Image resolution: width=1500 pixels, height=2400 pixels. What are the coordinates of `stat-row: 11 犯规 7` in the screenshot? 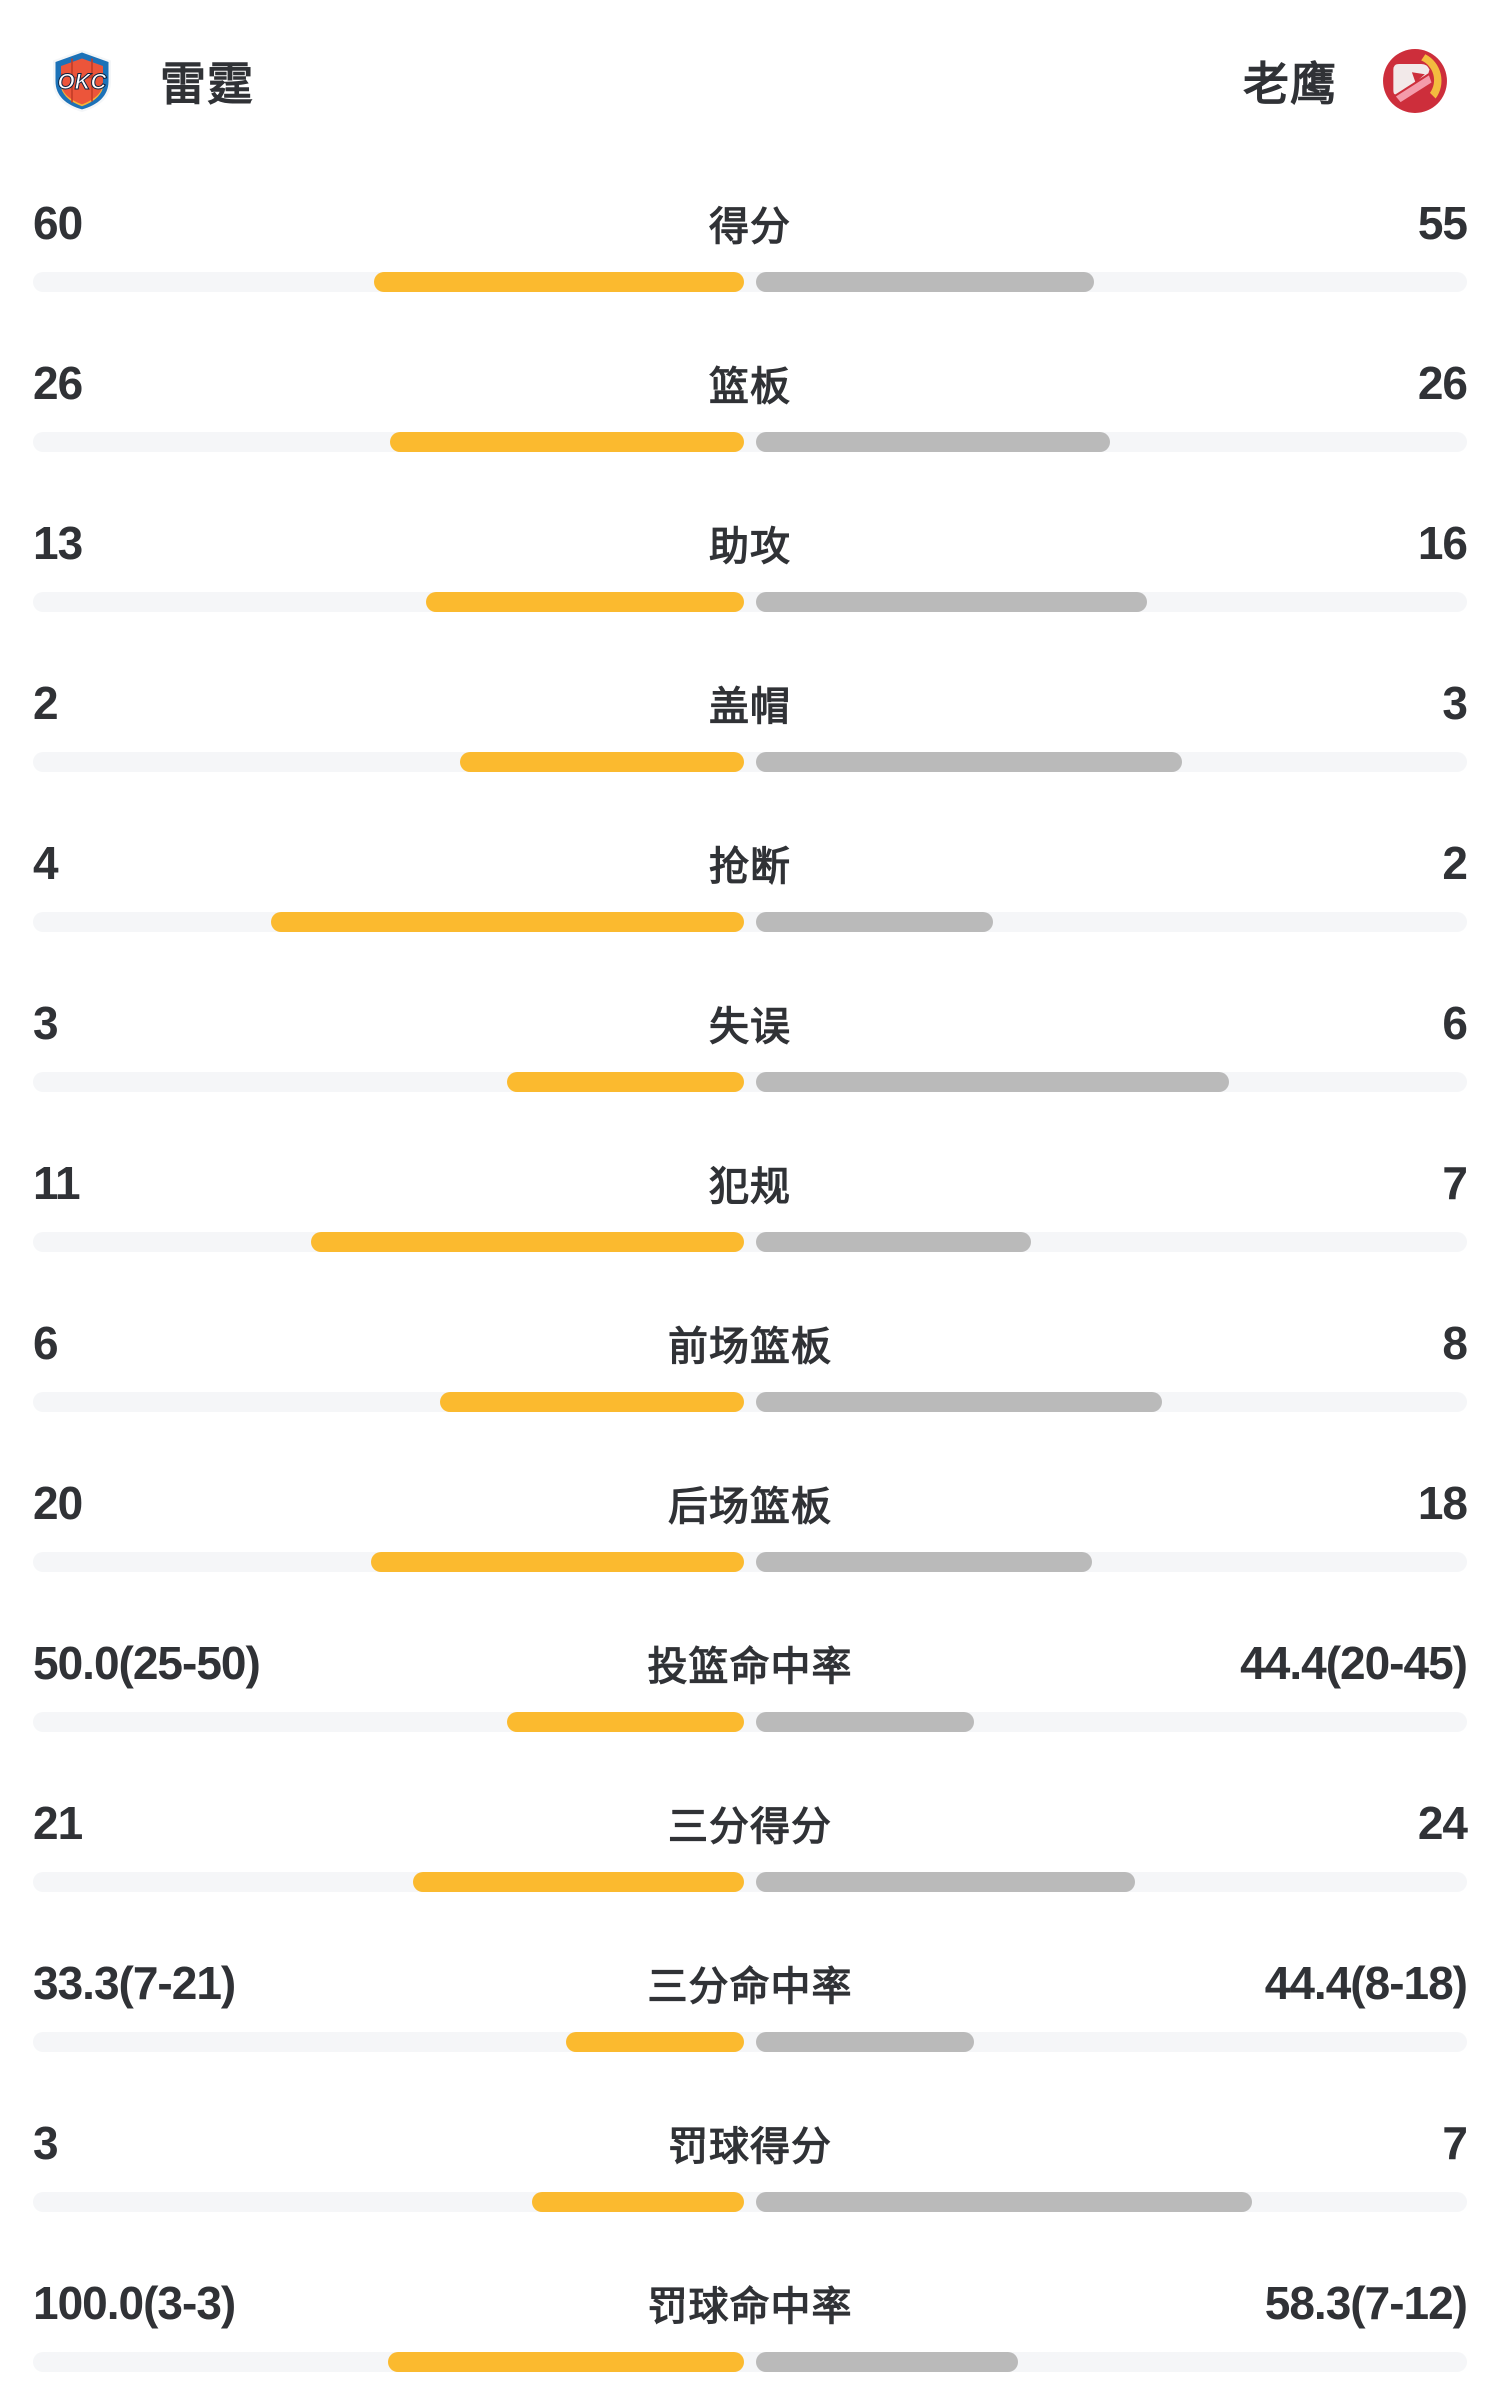 It's located at (750, 1235).